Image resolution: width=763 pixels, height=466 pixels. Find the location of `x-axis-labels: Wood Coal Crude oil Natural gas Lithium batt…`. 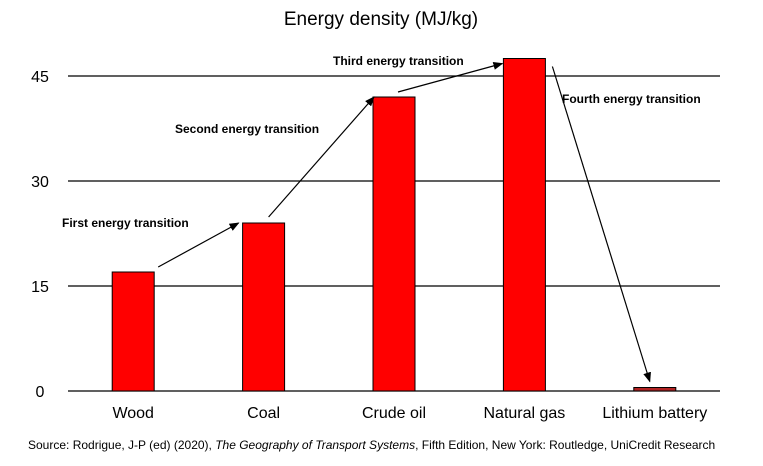

x-axis-labels: Wood Coal Crude oil Natural gas Lithium batt… is located at coordinates (409, 413).